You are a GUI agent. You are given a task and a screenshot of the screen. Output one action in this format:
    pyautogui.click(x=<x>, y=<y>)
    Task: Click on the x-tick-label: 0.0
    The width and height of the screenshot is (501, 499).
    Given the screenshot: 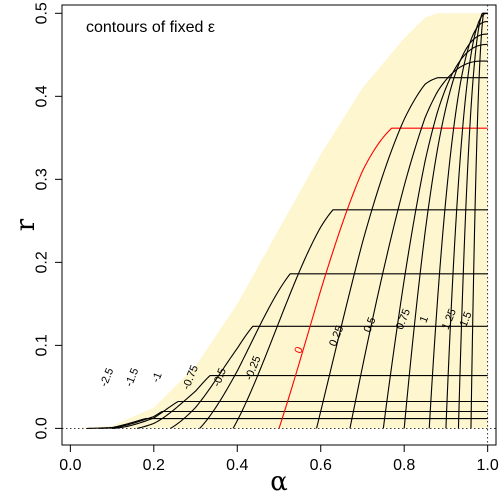 What is the action you would take?
    pyautogui.click(x=70, y=465)
    